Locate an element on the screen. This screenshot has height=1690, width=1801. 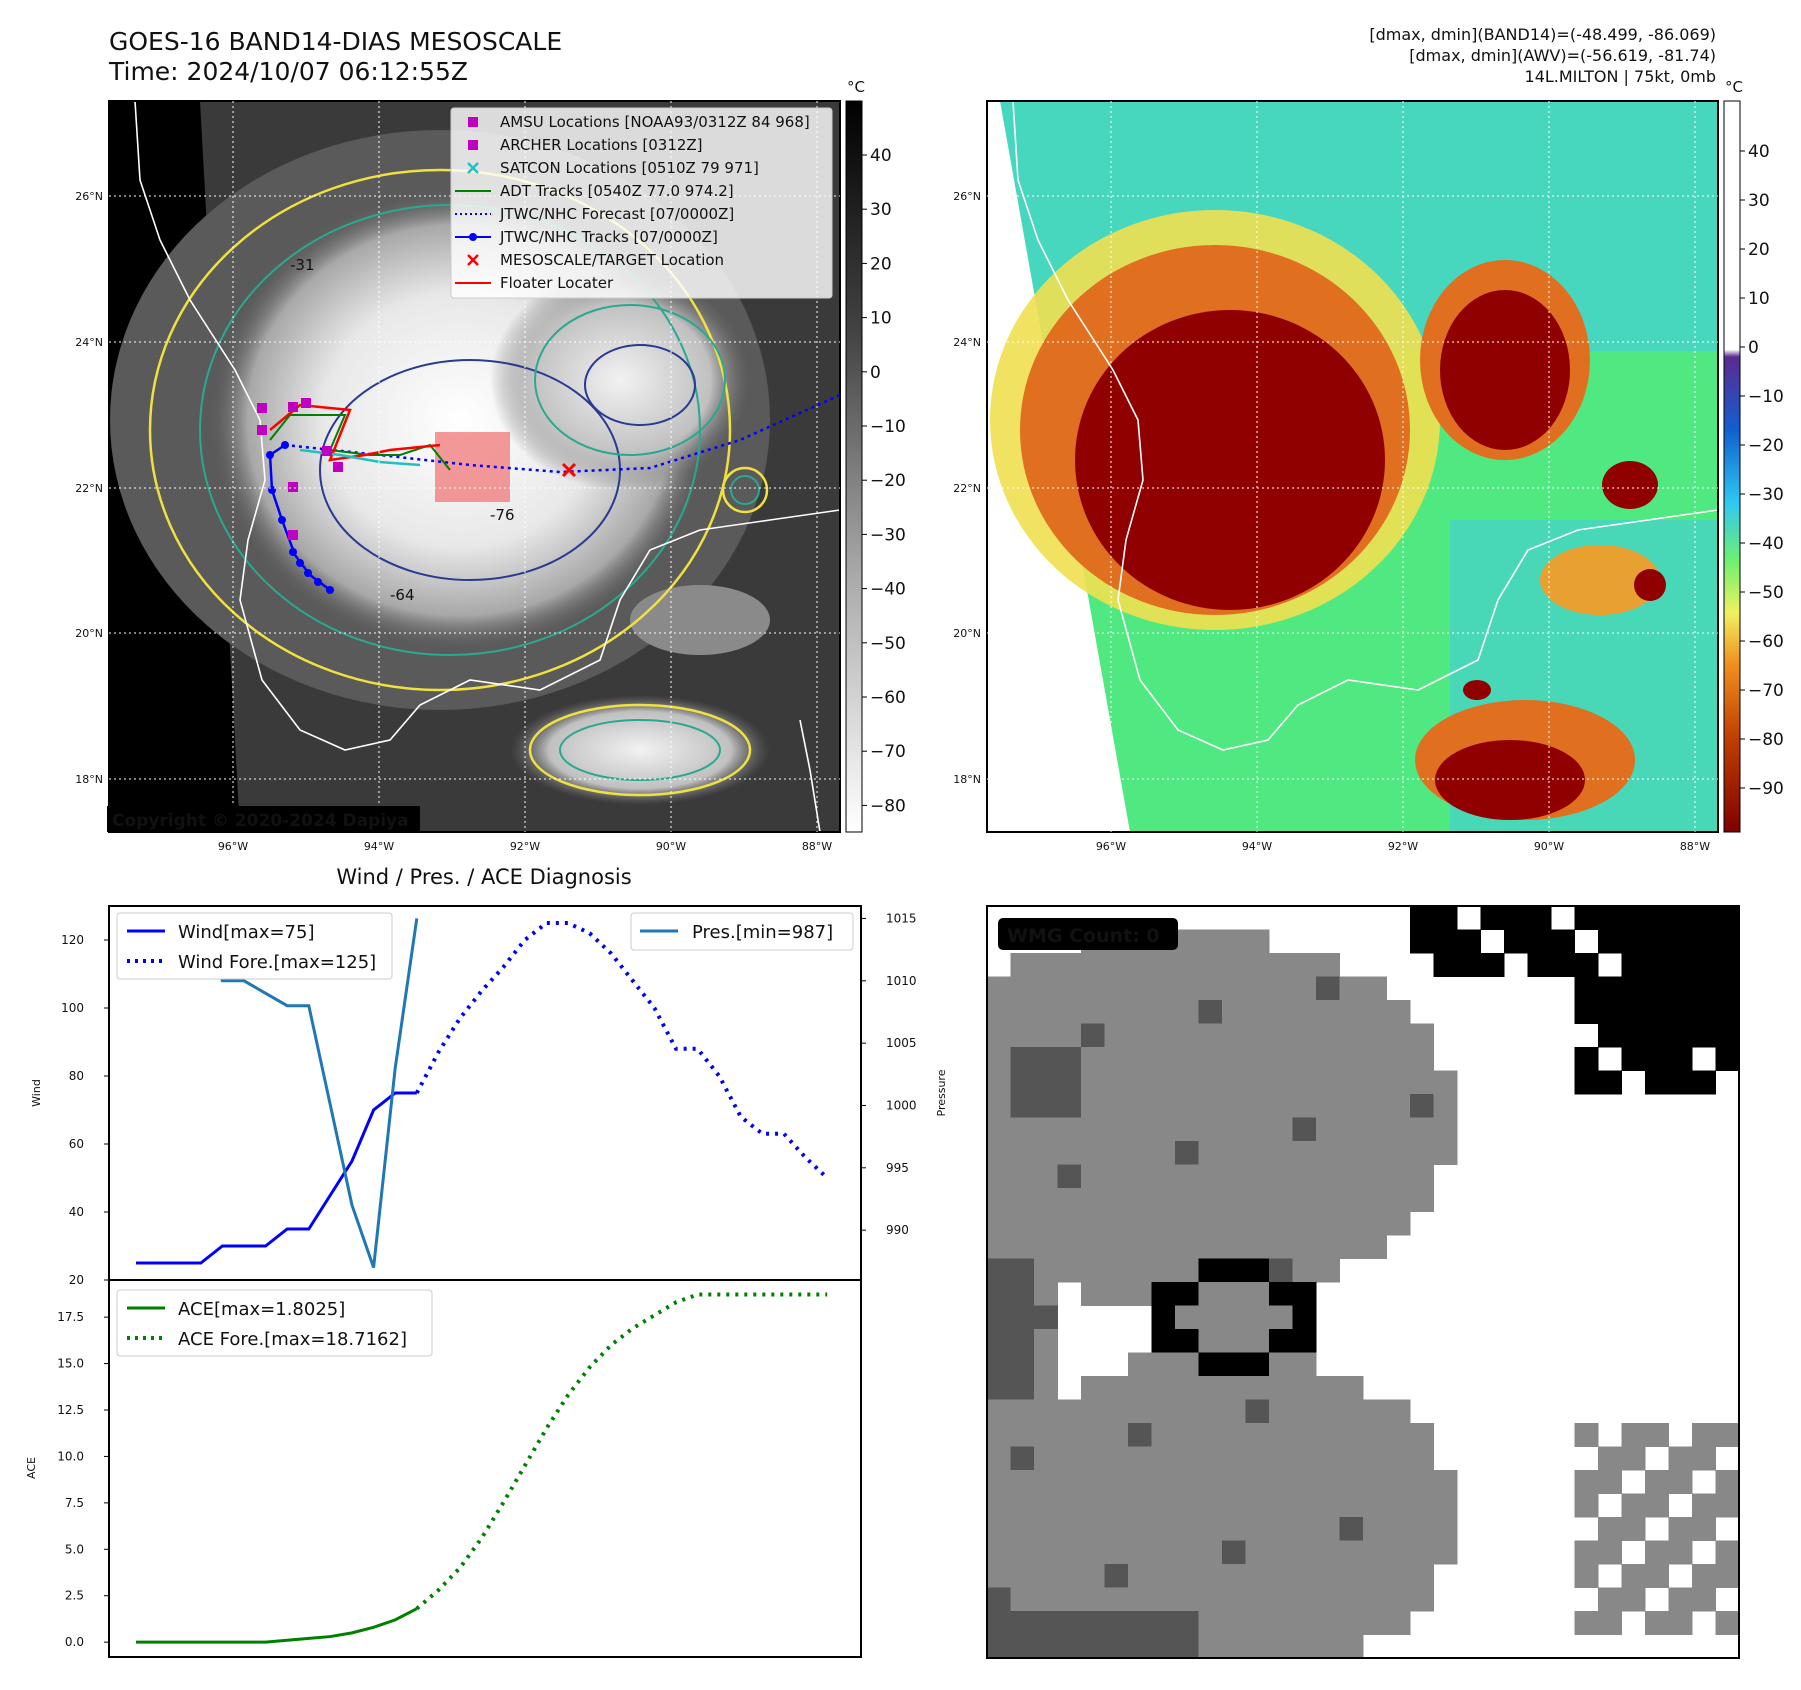
ir-colorbar-tick-label: −60 is located at coordinates (888, 698).